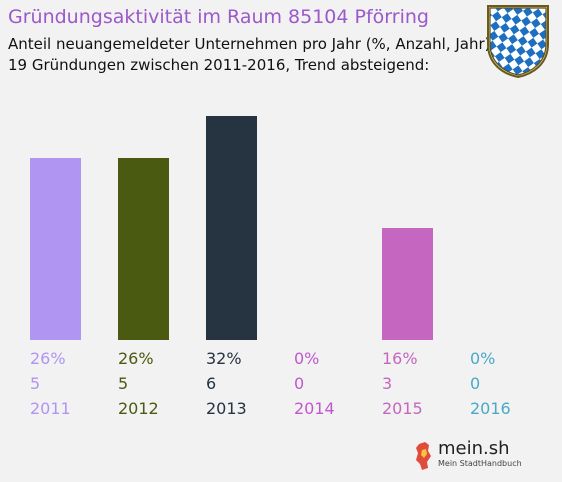  Describe the element at coordinates (475, 383) in the screenshot. I see `count-label-2016: 0` at that location.